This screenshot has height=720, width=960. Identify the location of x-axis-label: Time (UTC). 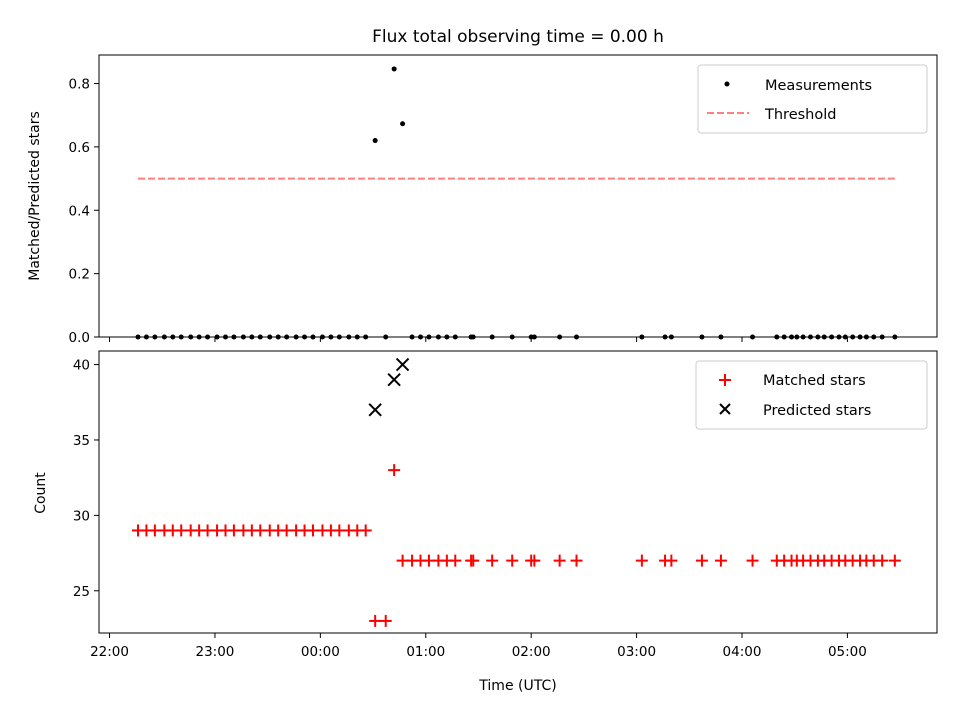
(517, 686).